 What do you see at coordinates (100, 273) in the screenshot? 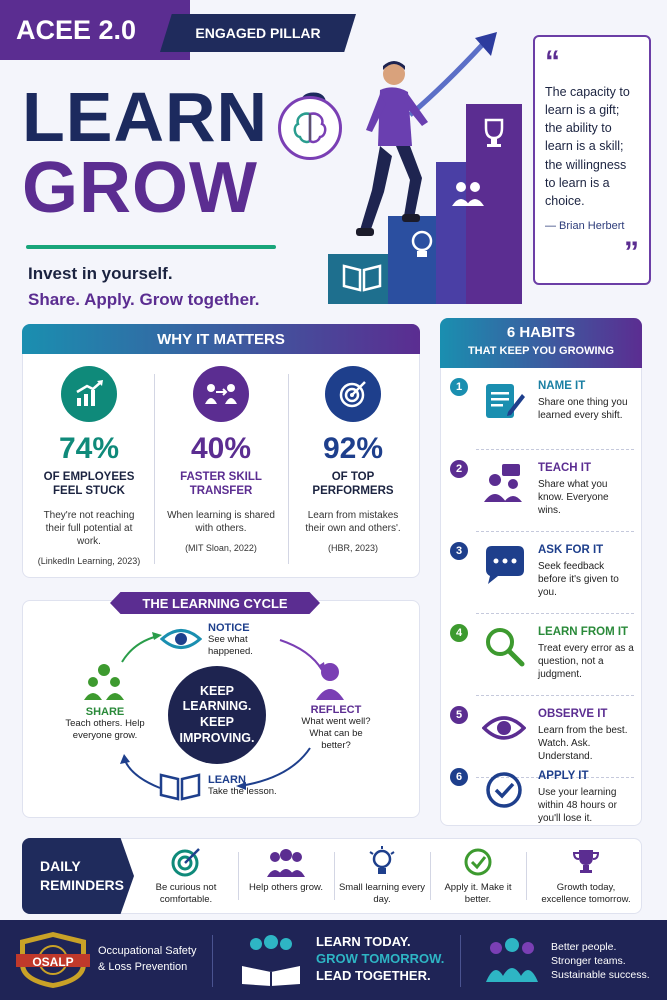
I see `tagline-primary: Invest in yourself.` at bounding box center [100, 273].